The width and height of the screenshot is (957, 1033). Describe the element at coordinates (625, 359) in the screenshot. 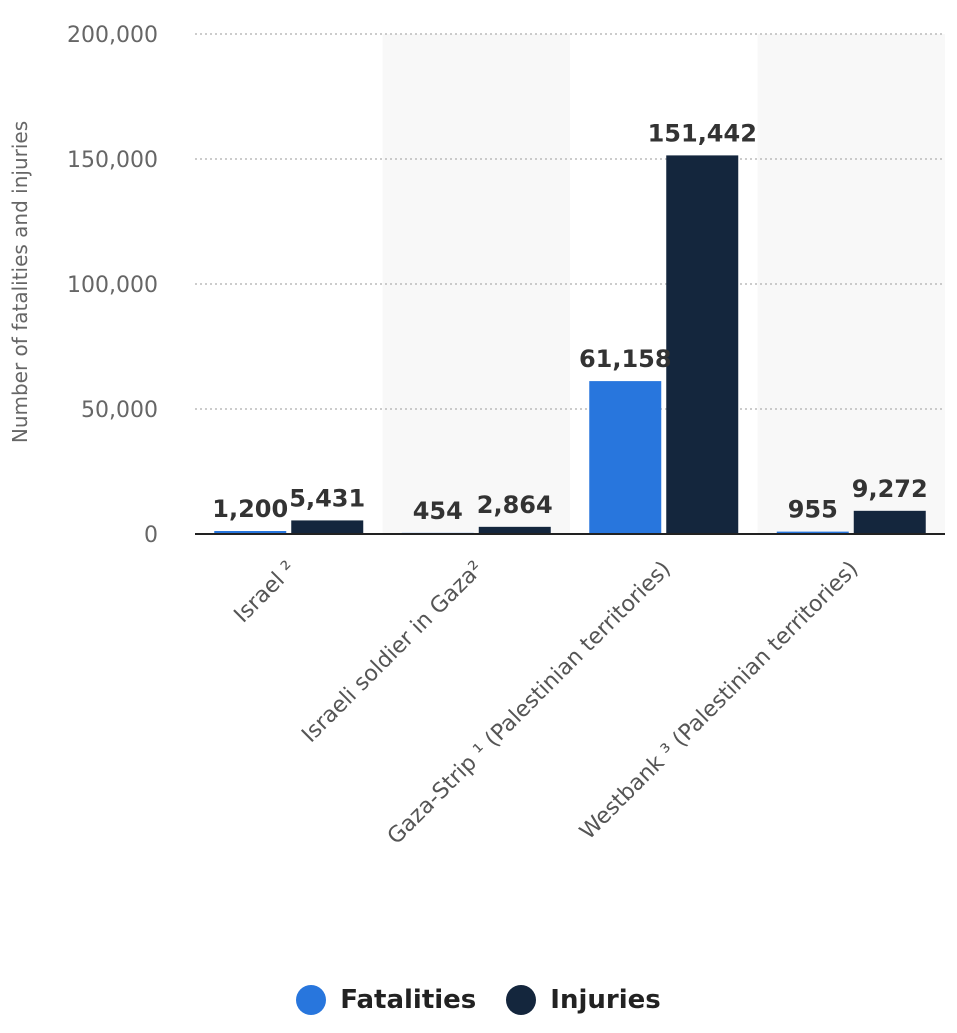

I see `data-label-fatalities-2: 61,158` at that location.